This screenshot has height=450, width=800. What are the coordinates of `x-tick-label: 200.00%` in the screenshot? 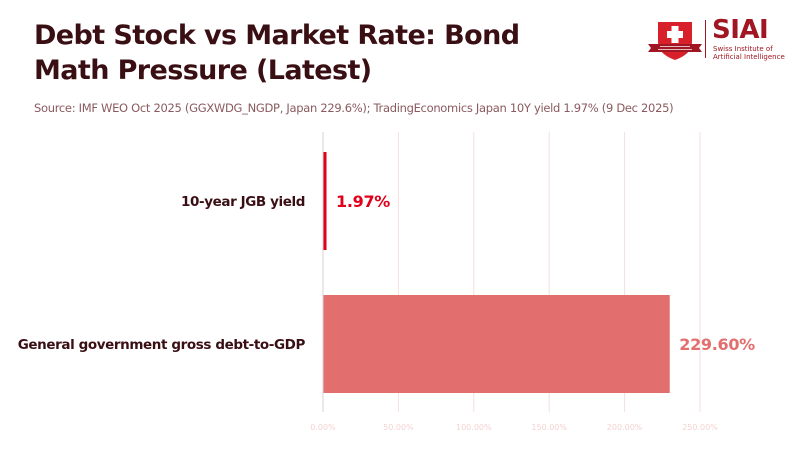 It's located at (625, 427).